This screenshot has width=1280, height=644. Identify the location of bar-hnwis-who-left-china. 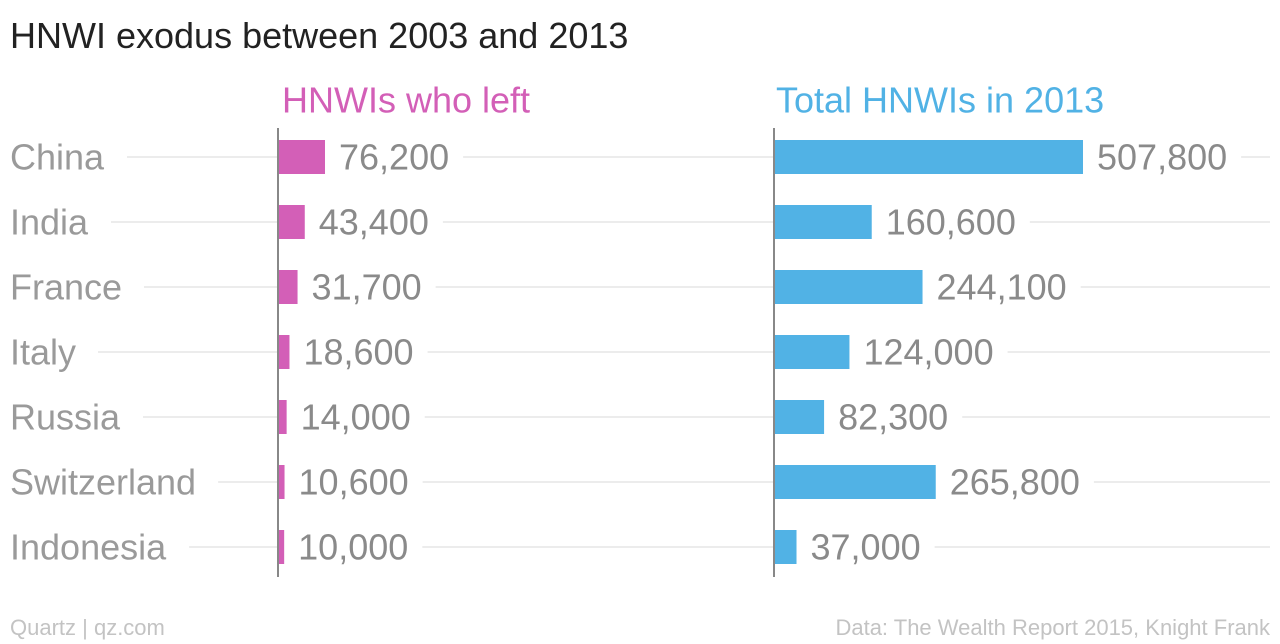
(301, 157).